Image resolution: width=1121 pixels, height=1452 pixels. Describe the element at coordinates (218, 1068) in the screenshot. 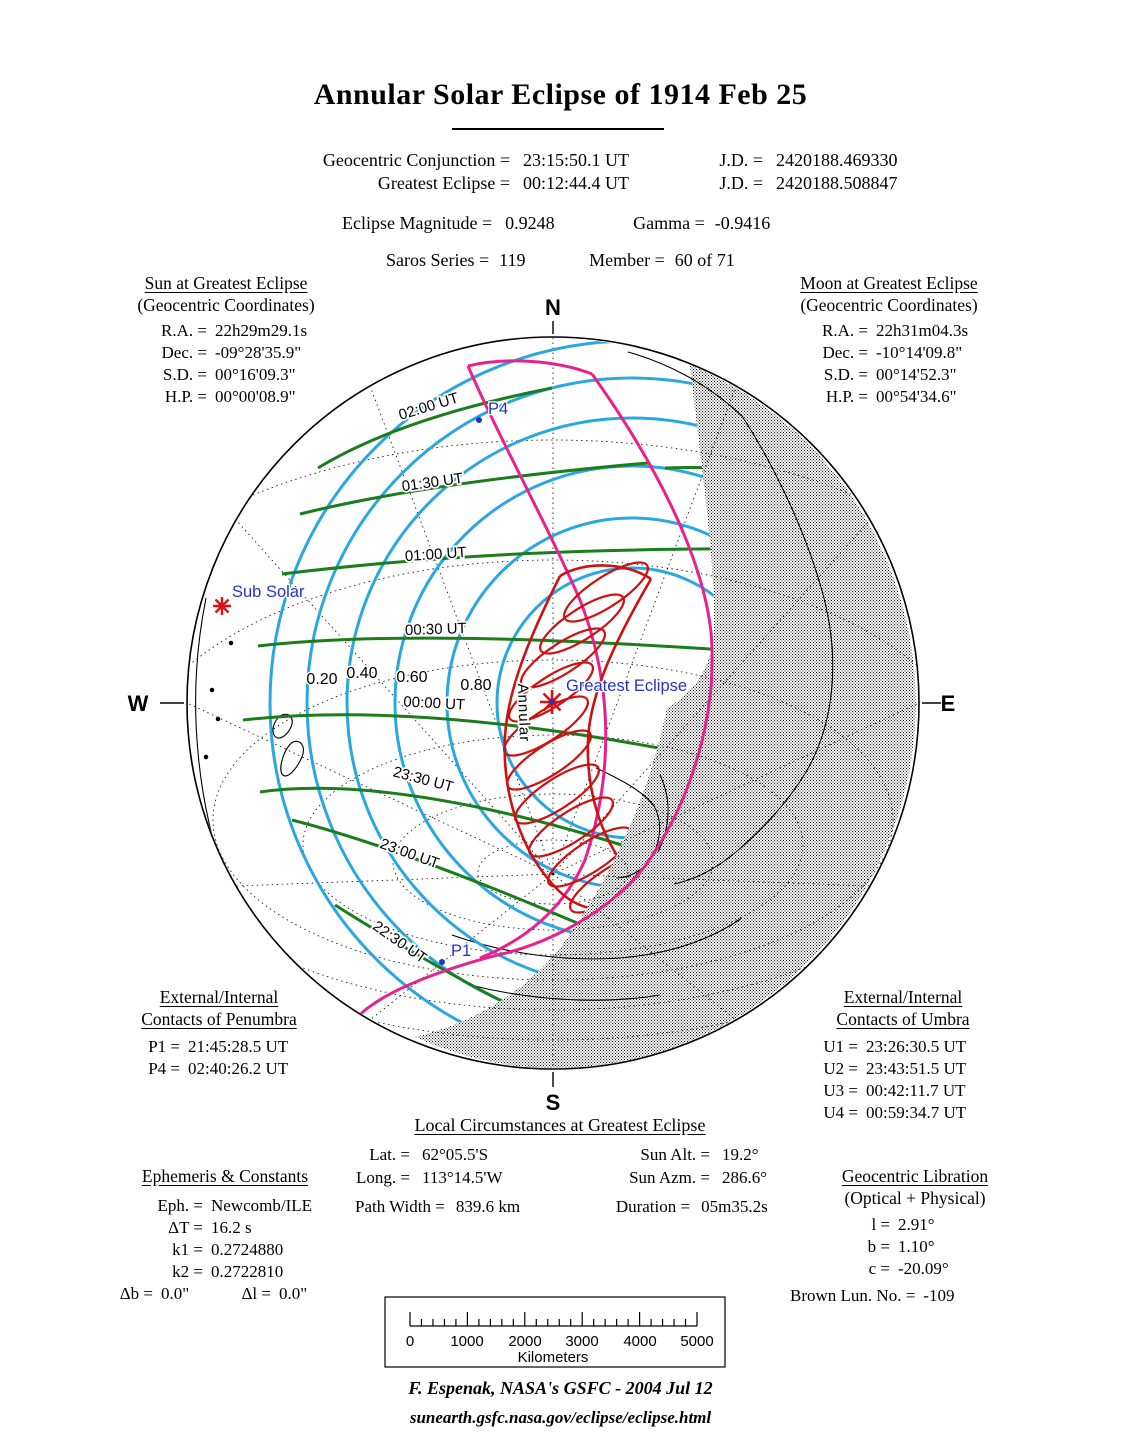

I see `p4-contact-row: P4 = 02:40:26.2 UT` at that location.